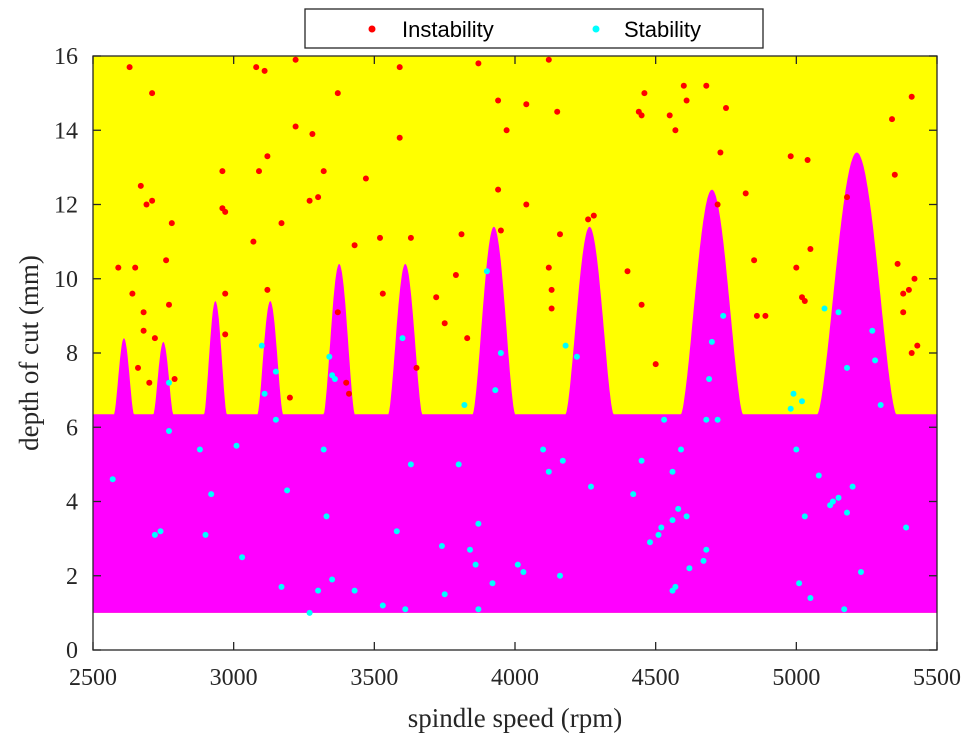  I want to click on x-tick-label: 3000, so click(234, 678).